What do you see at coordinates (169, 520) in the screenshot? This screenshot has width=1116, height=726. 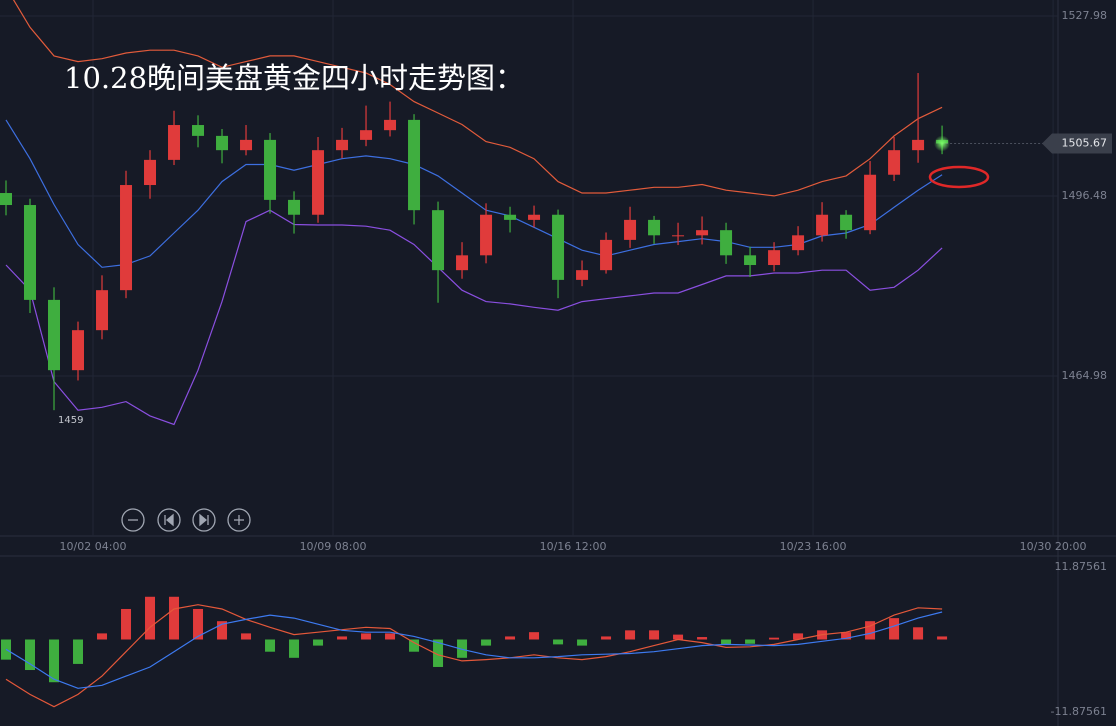 I see `scroll-start-button` at bounding box center [169, 520].